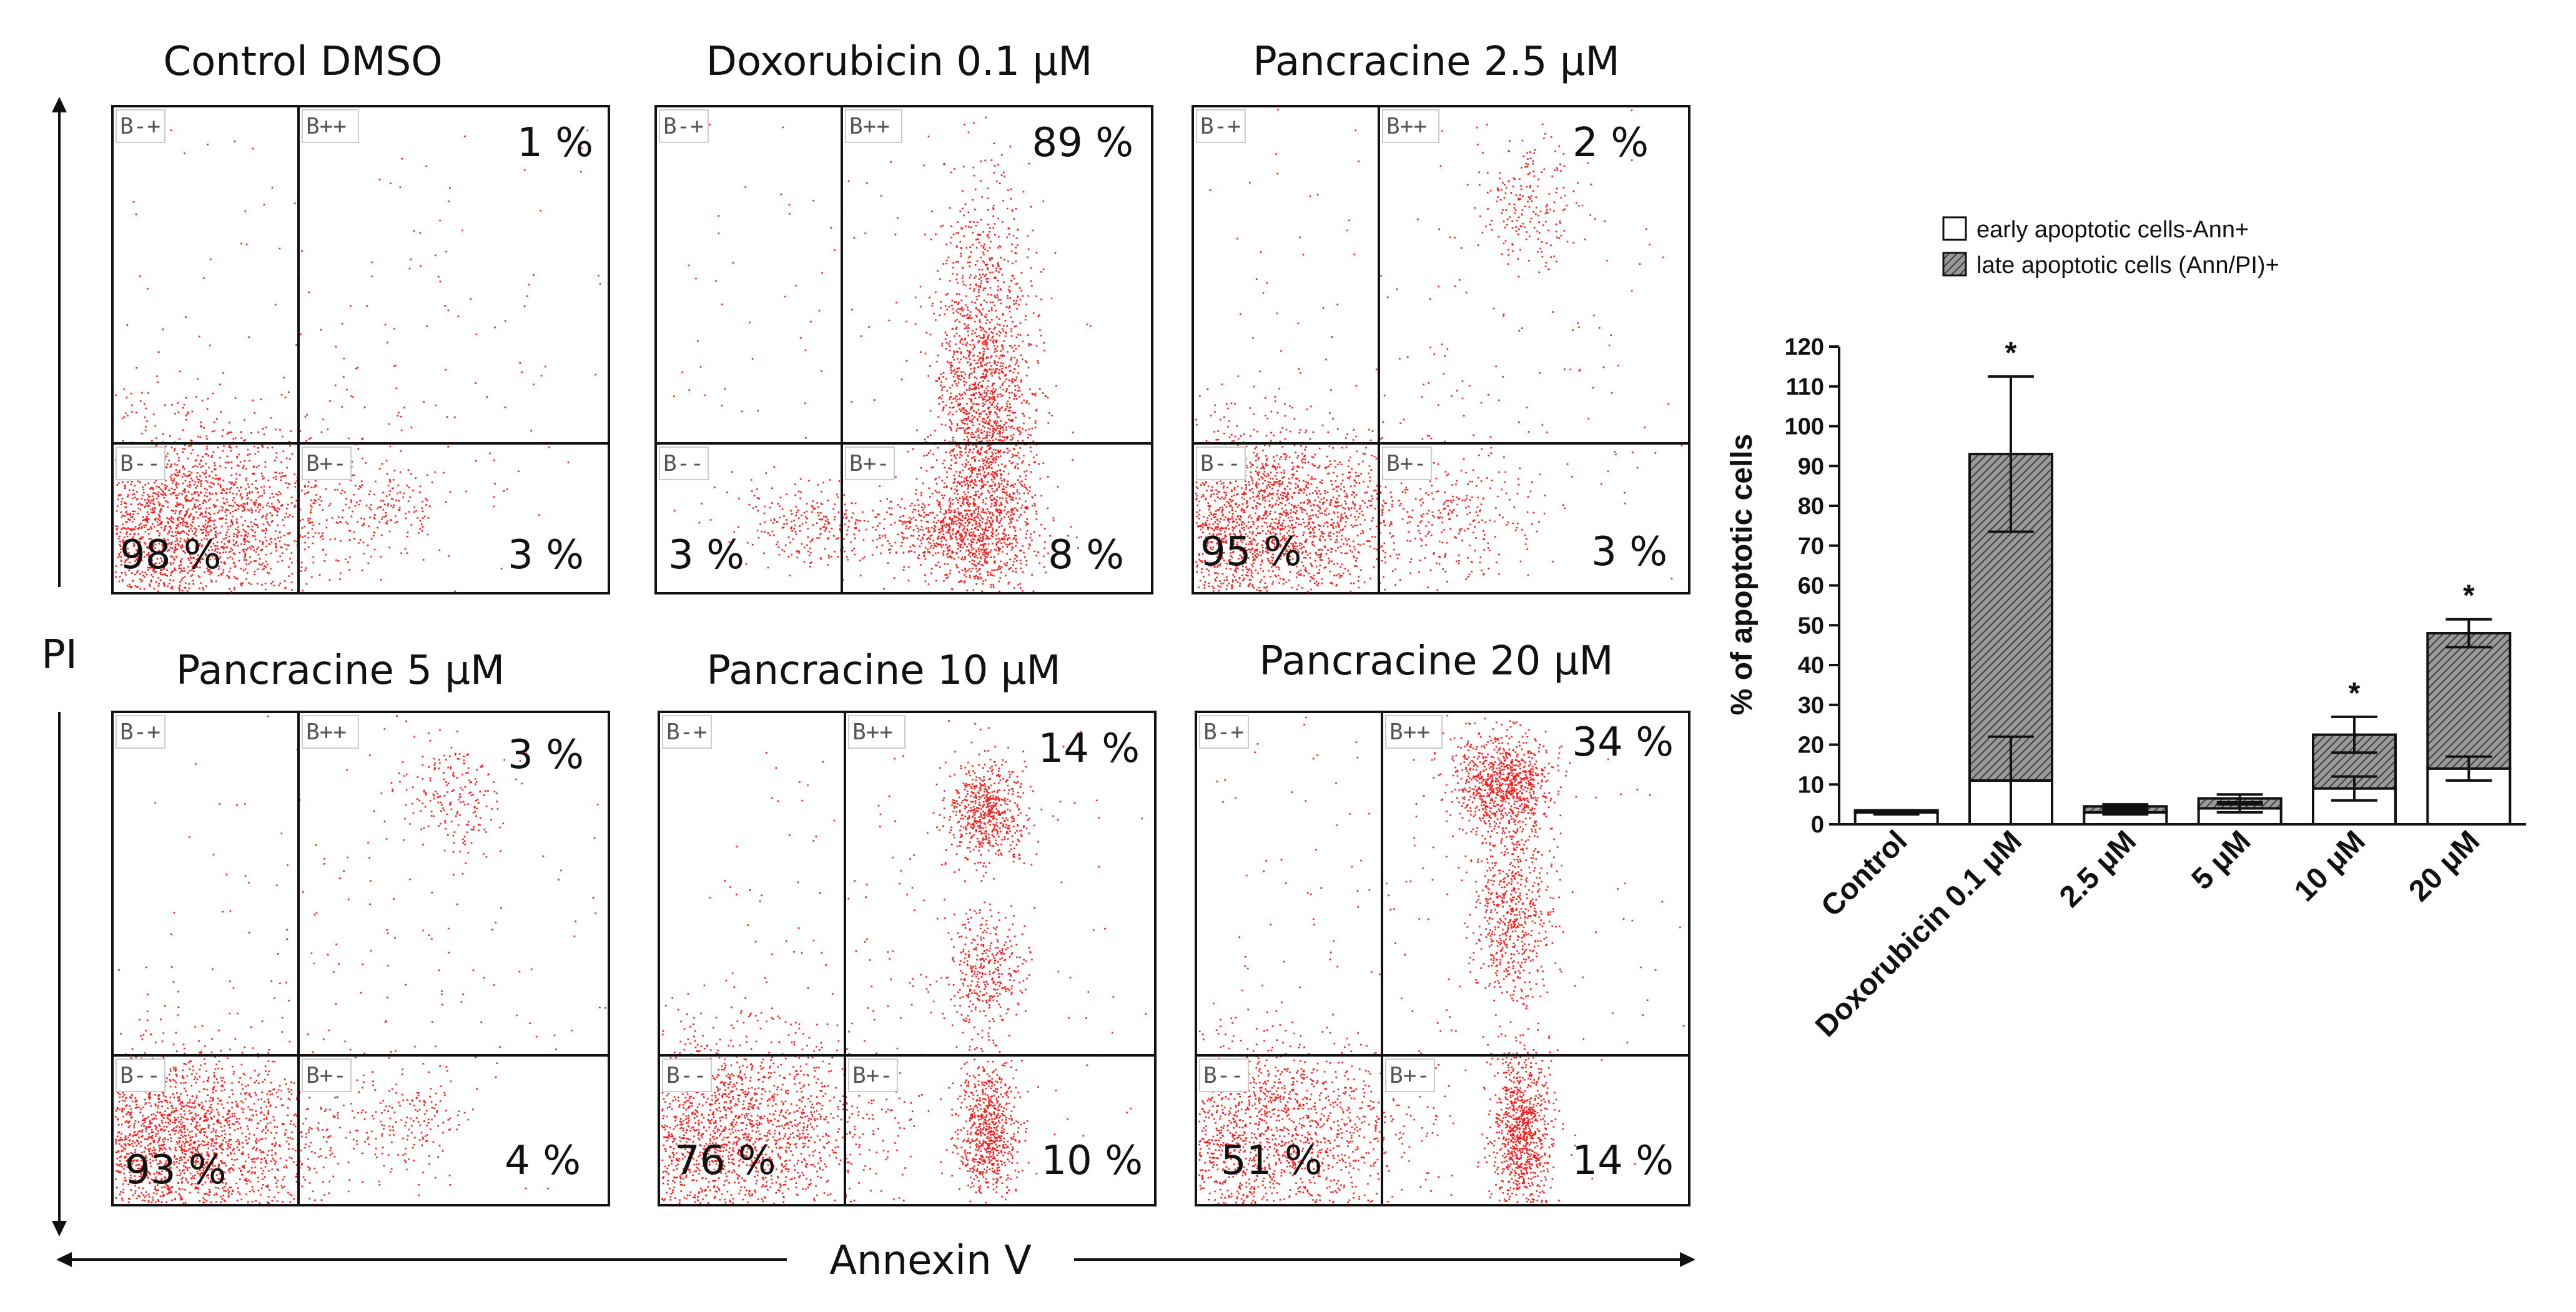 This screenshot has width=2576, height=1312. Describe the element at coordinates (59, 655) in the screenshot. I see `pi-axis-label: PI` at that location.